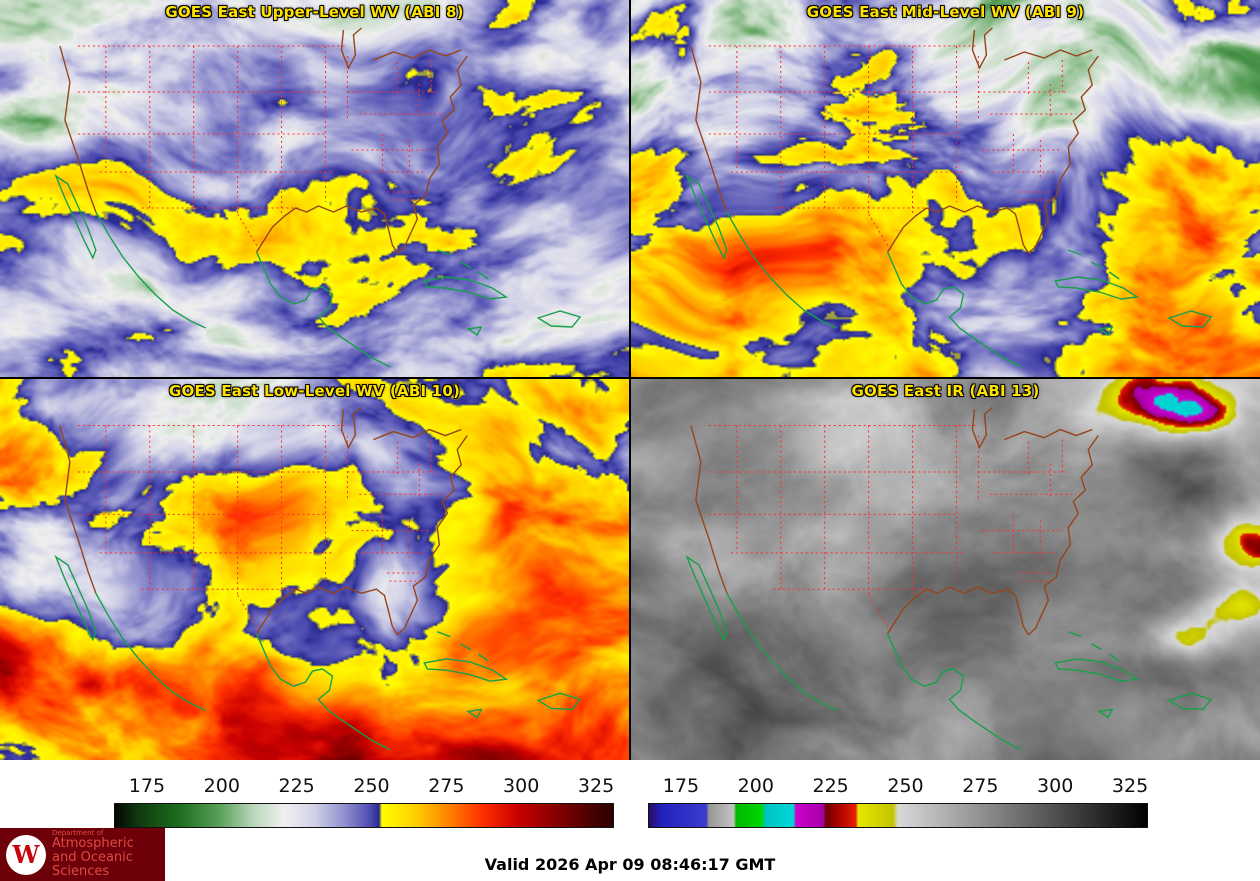 The height and width of the screenshot is (881, 1260). Describe the element at coordinates (945, 391) in the screenshot. I see `panel-title-ir: GOES East IR (ABI 13)` at that location.